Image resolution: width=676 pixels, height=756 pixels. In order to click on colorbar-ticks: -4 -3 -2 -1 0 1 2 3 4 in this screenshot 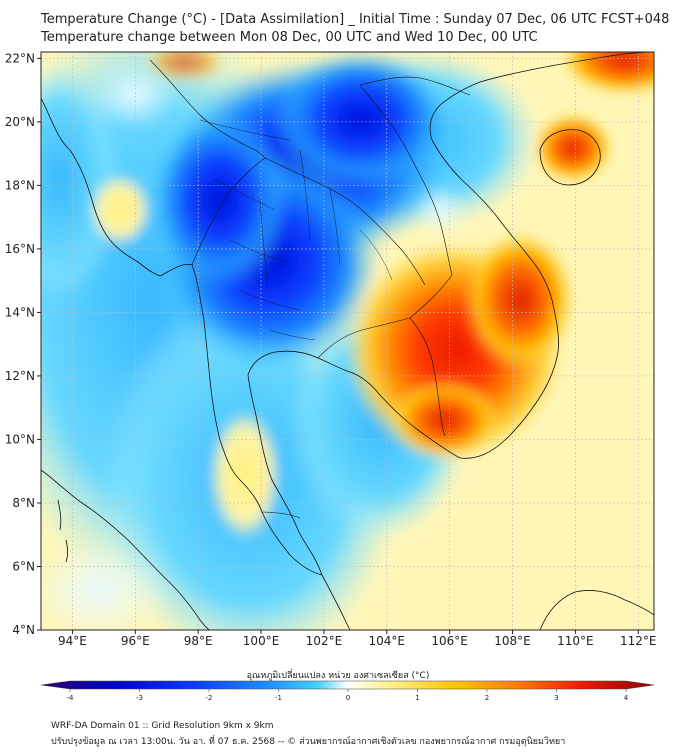, I will do `click(348, 695)`.